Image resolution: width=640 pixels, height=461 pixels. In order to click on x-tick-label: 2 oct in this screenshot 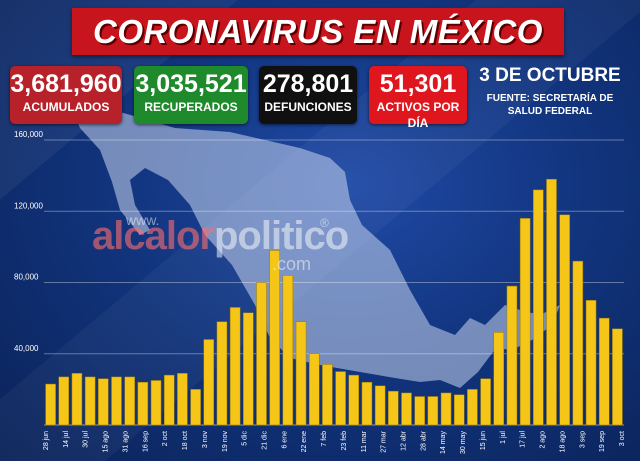, I will do `click(165, 438)`.